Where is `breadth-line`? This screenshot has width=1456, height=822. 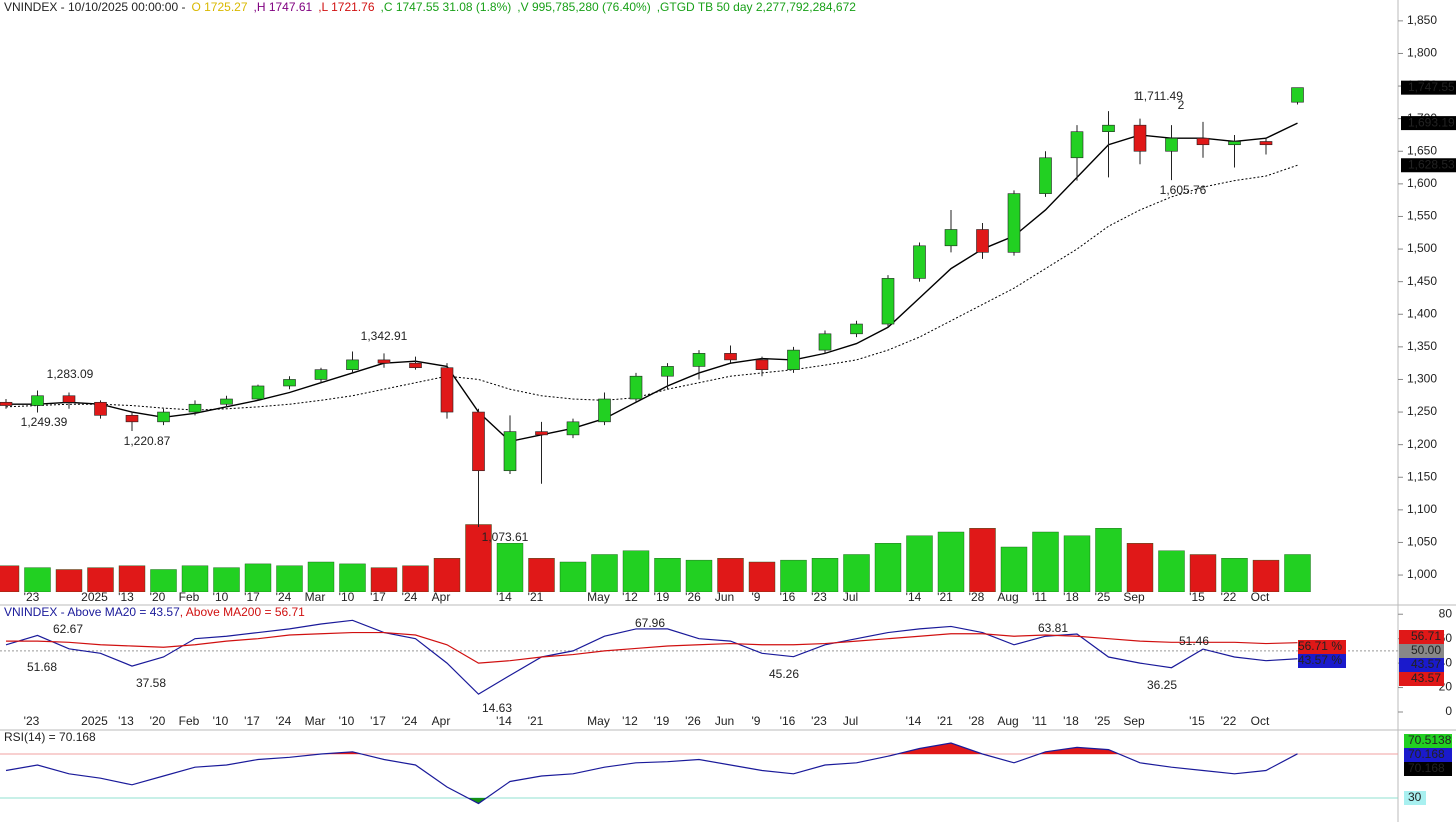 breadth-line is located at coordinates (652, 647).